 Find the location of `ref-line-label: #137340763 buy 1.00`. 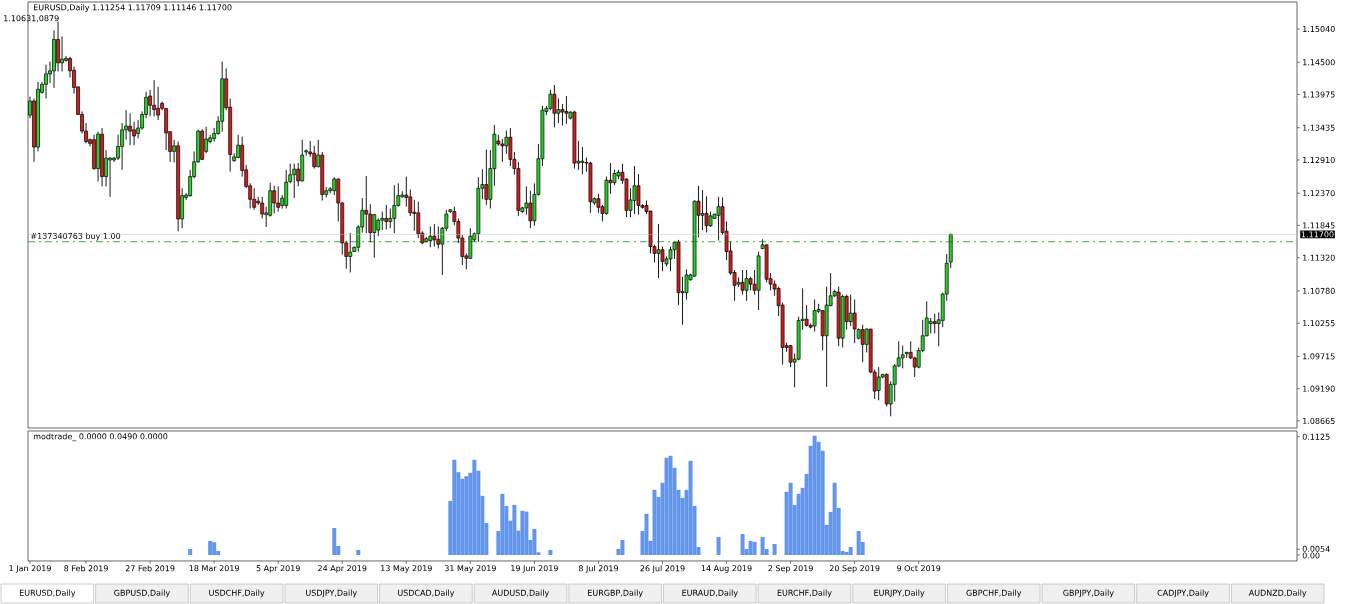

ref-line-label: #137340763 buy 1.00 is located at coordinates (76, 236).